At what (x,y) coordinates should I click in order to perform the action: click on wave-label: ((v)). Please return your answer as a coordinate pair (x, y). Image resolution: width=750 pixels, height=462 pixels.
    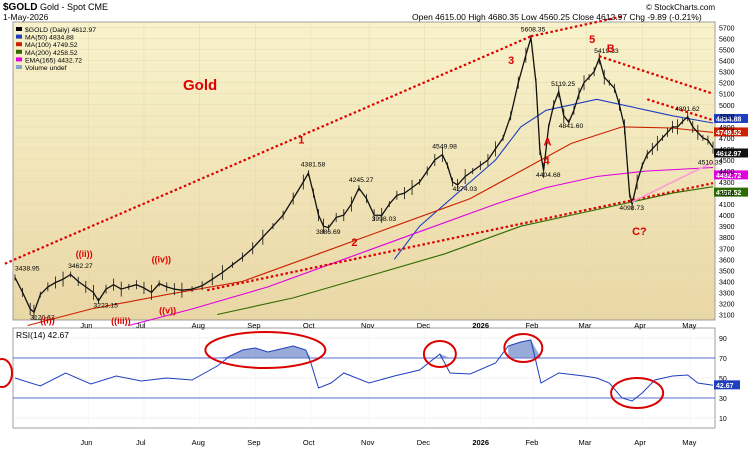
    Looking at the image, I should click on (167, 310).